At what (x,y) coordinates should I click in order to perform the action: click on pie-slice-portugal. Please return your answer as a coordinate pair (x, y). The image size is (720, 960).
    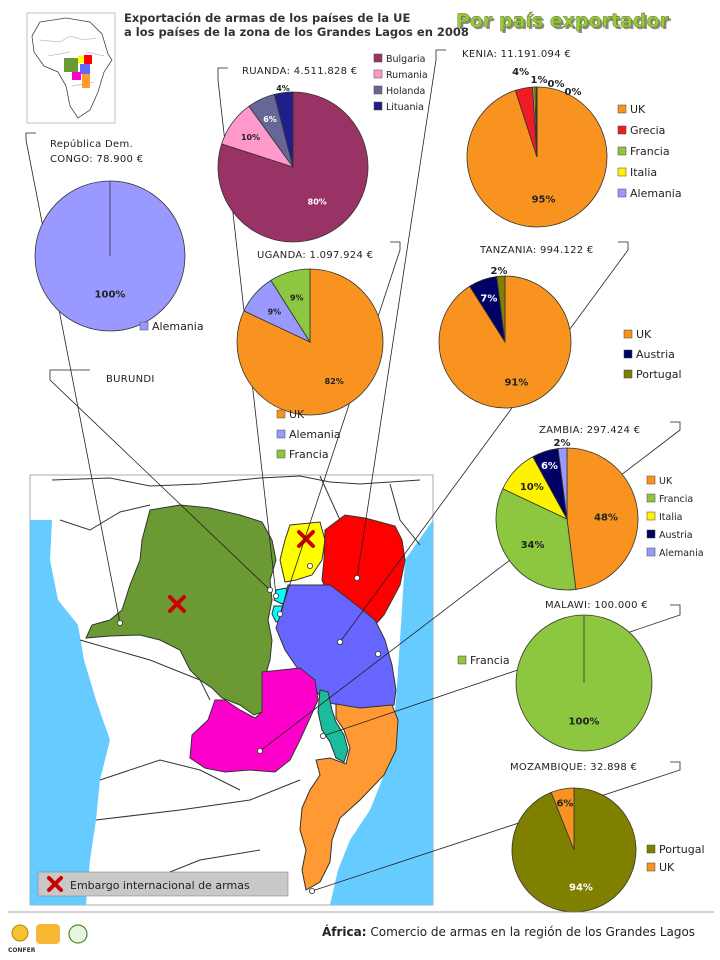
    Looking at the image, I should click on (501, 309).